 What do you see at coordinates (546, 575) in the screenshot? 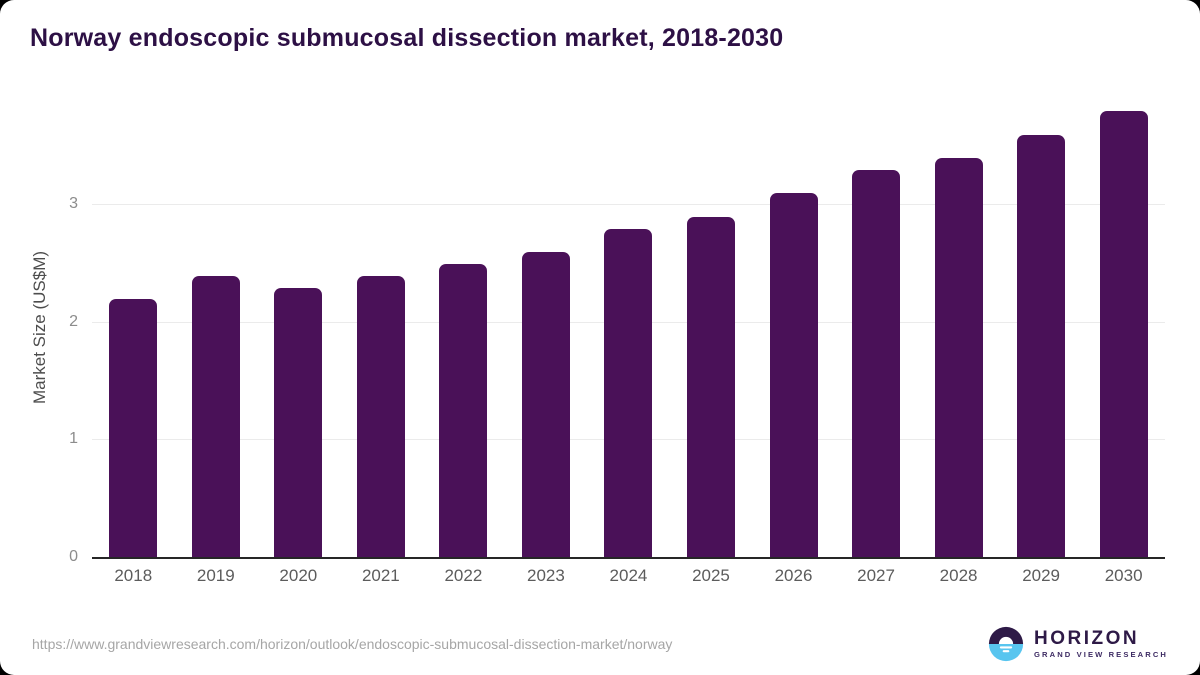
I see `x-label-2023: 2023` at bounding box center [546, 575].